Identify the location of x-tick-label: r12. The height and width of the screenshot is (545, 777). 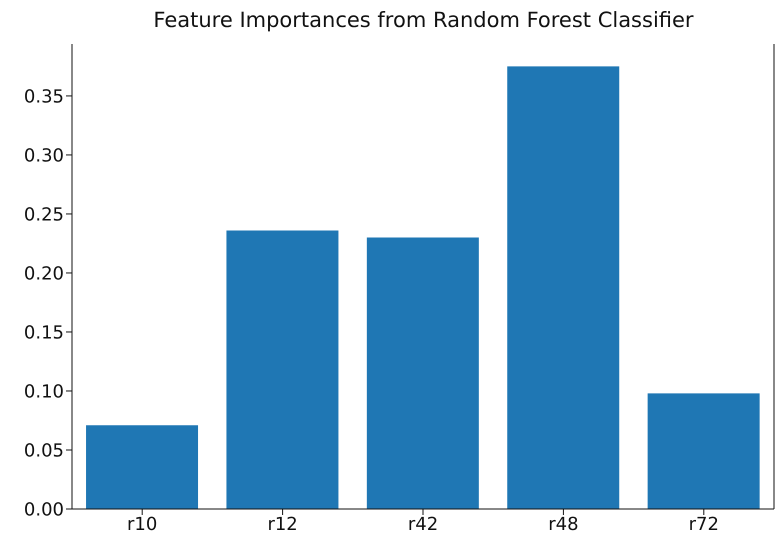
(282, 524).